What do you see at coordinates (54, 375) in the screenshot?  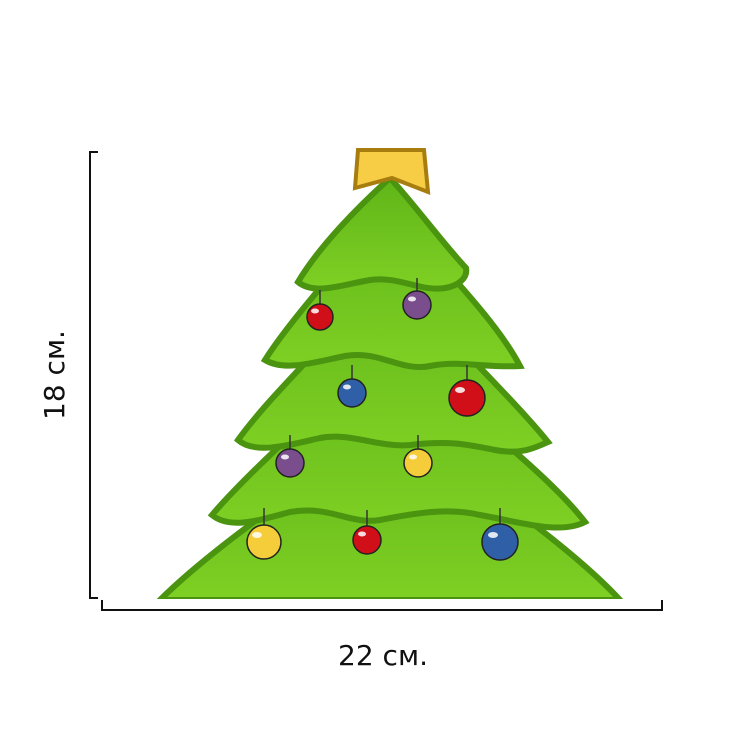 I see `height-label: 18 см.` at bounding box center [54, 375].